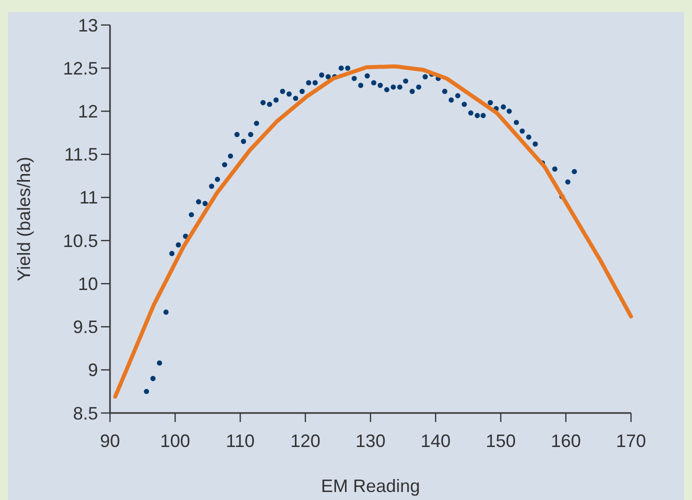 The image size is (692, 500). What do you see at coordinates (88, 284) in the screenshot?
I see `y-tick-label: 10` at bounding box center [88, 284].